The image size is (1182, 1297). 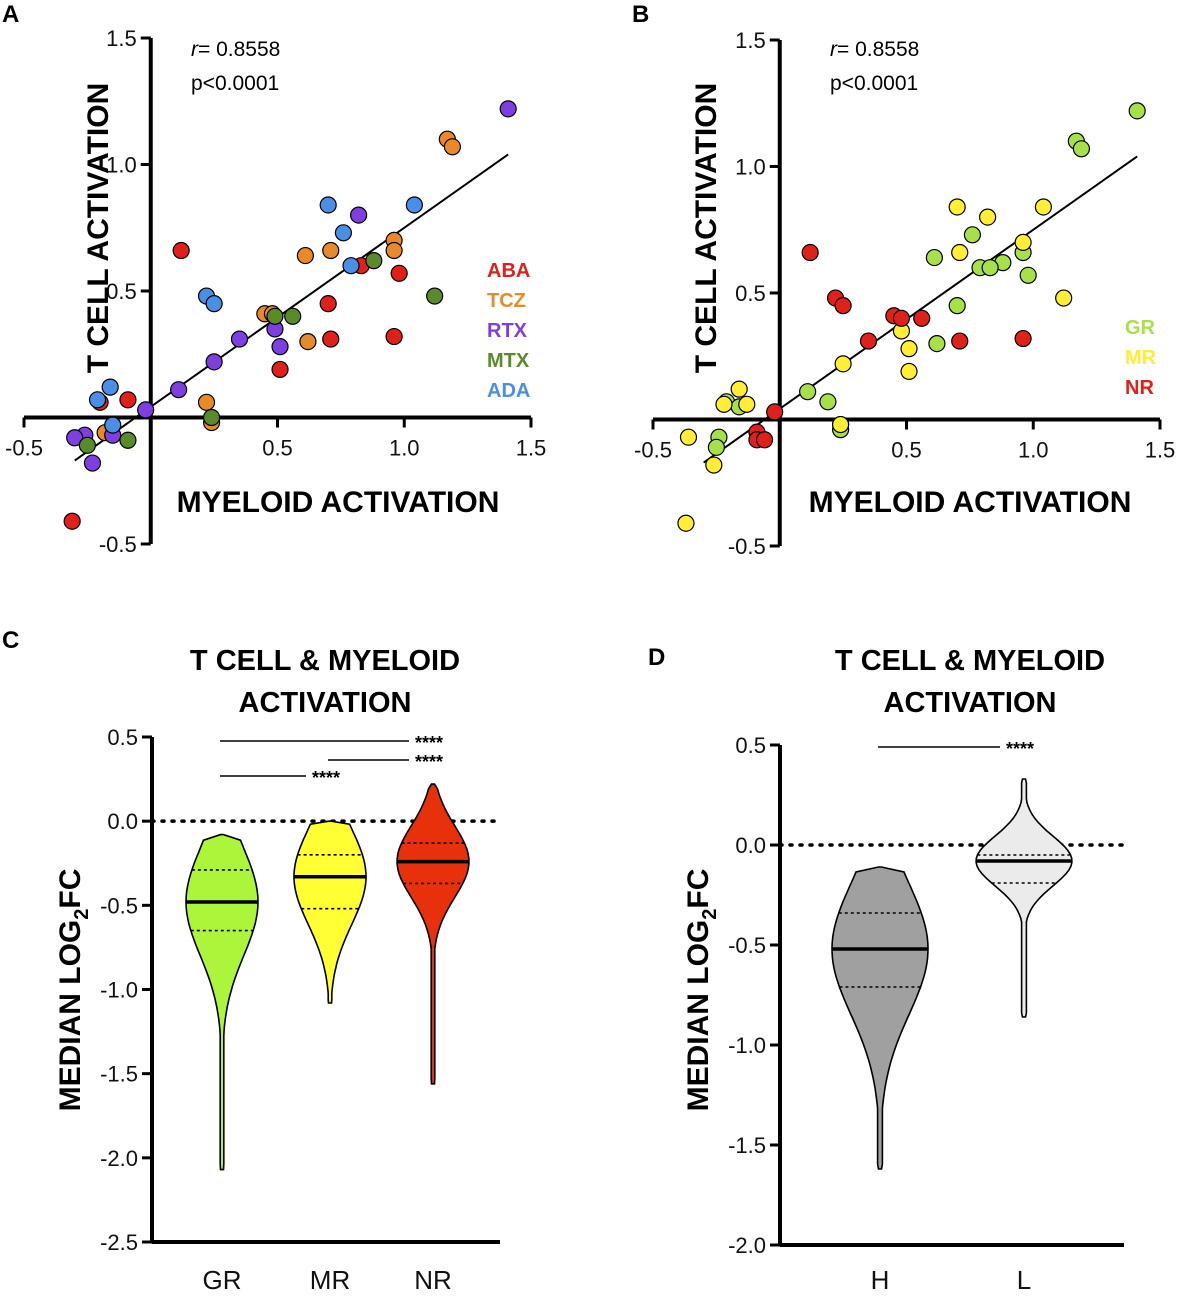 I want to click on y-label-subscript: 2, so click(x=710, y=914).